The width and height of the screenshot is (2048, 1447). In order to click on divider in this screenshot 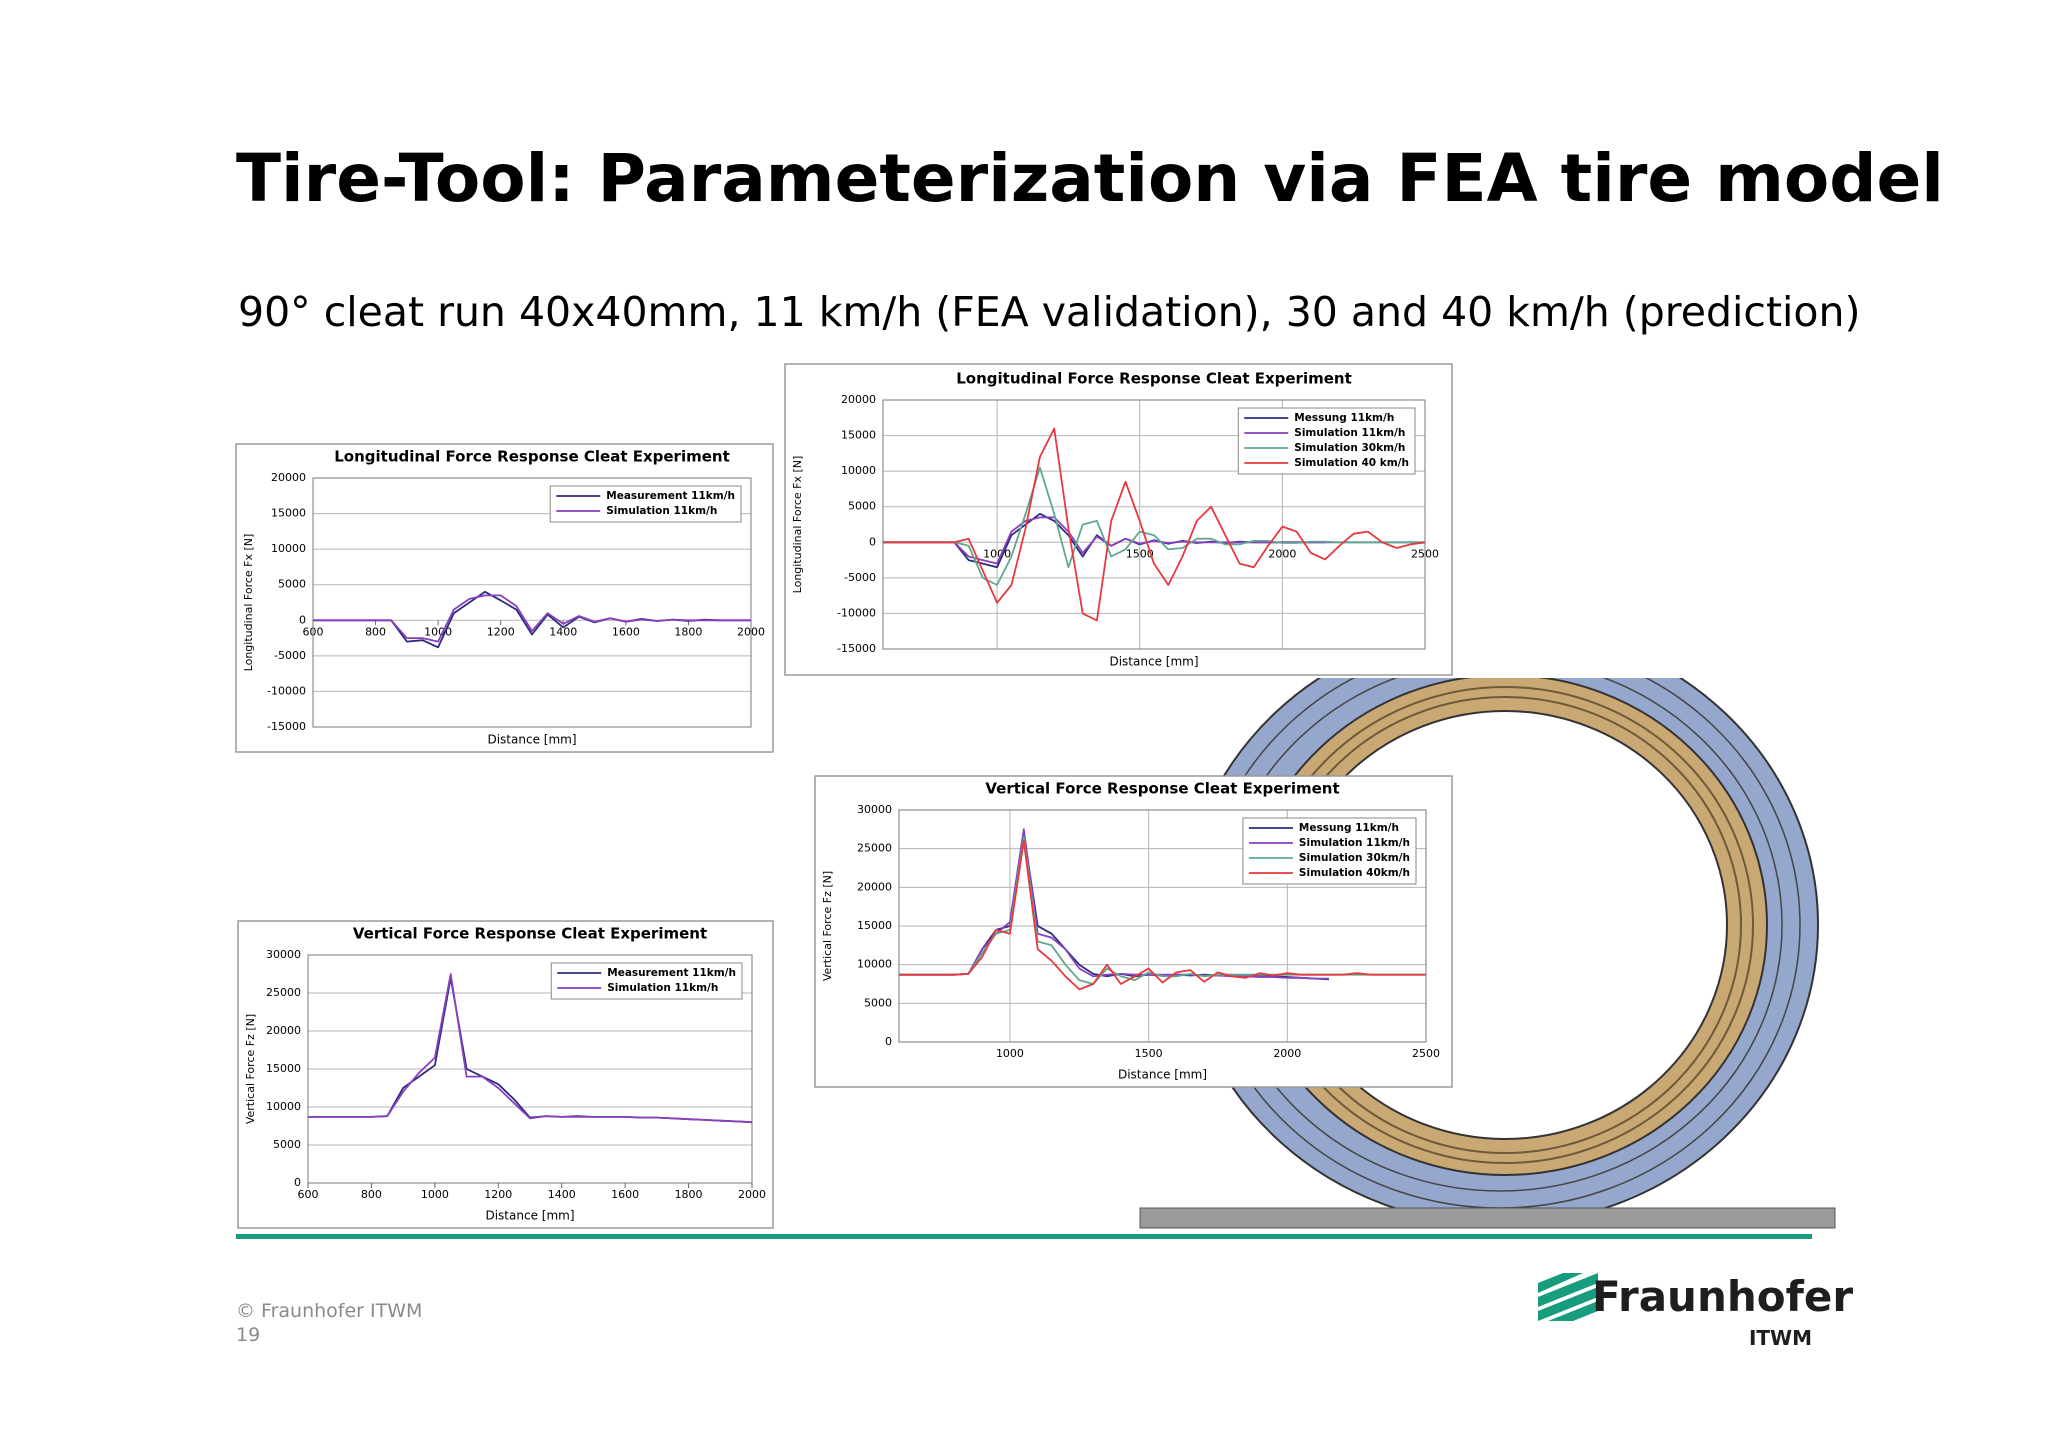, I will do `click(1024, 1236)`.